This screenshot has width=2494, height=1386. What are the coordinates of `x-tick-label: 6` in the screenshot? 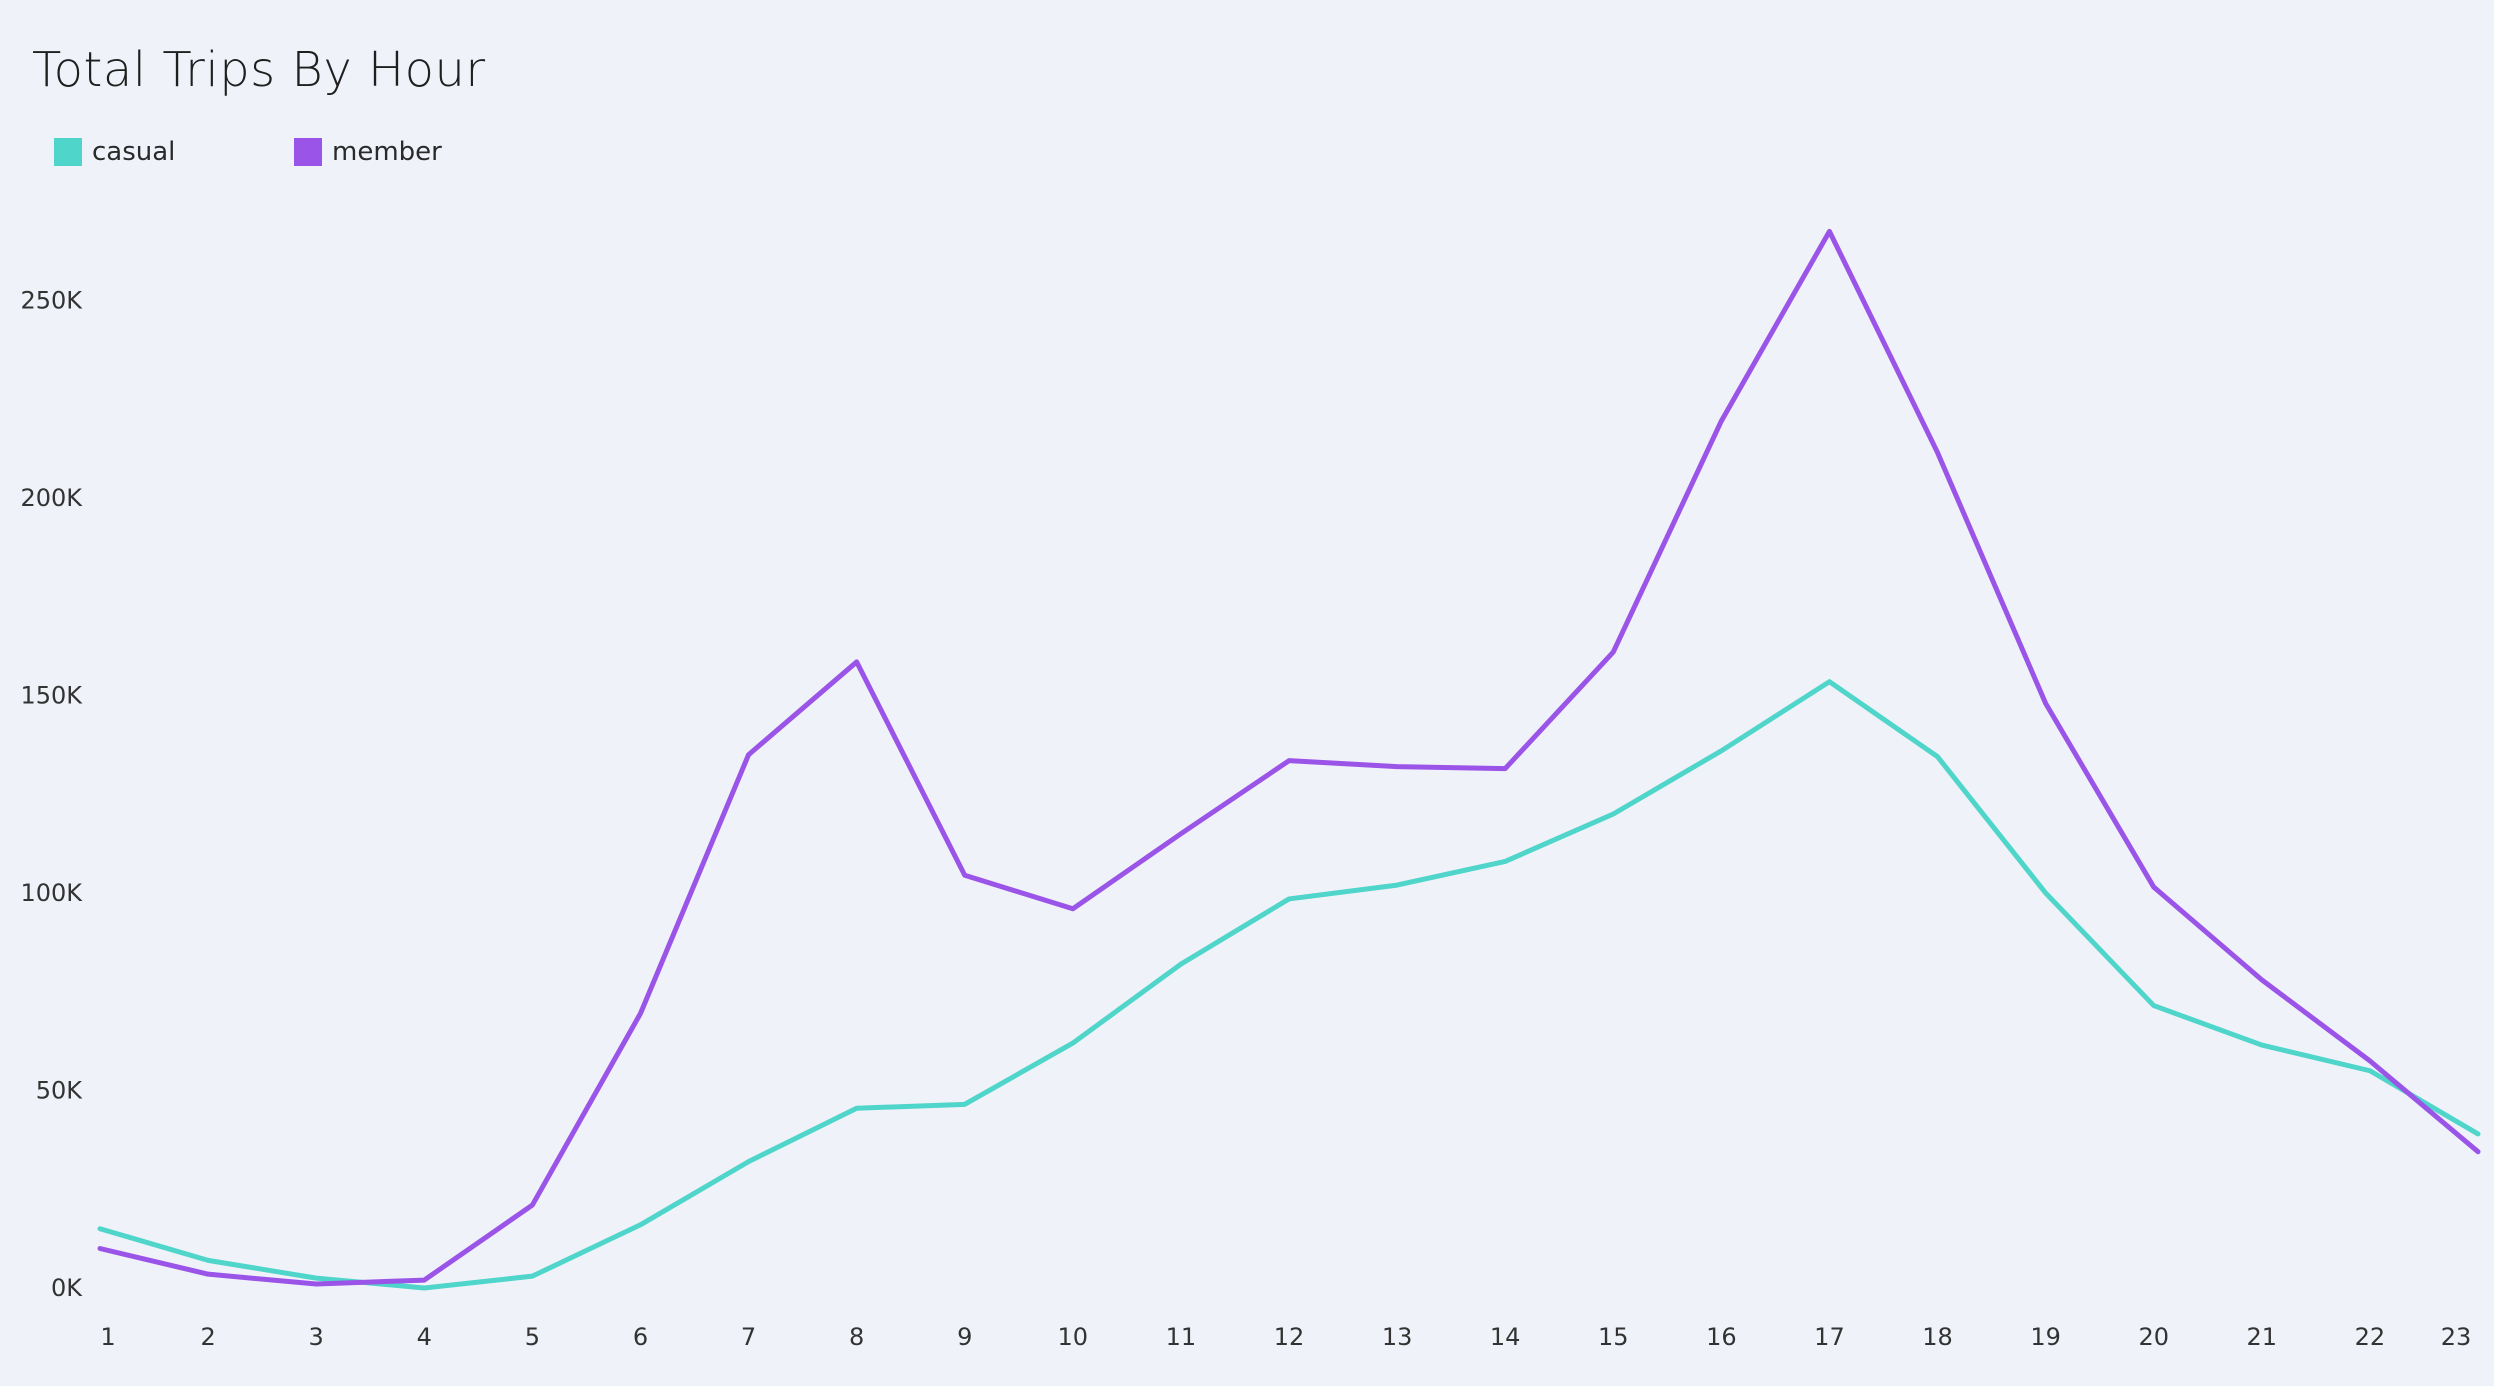 It's located at (640, 1337).